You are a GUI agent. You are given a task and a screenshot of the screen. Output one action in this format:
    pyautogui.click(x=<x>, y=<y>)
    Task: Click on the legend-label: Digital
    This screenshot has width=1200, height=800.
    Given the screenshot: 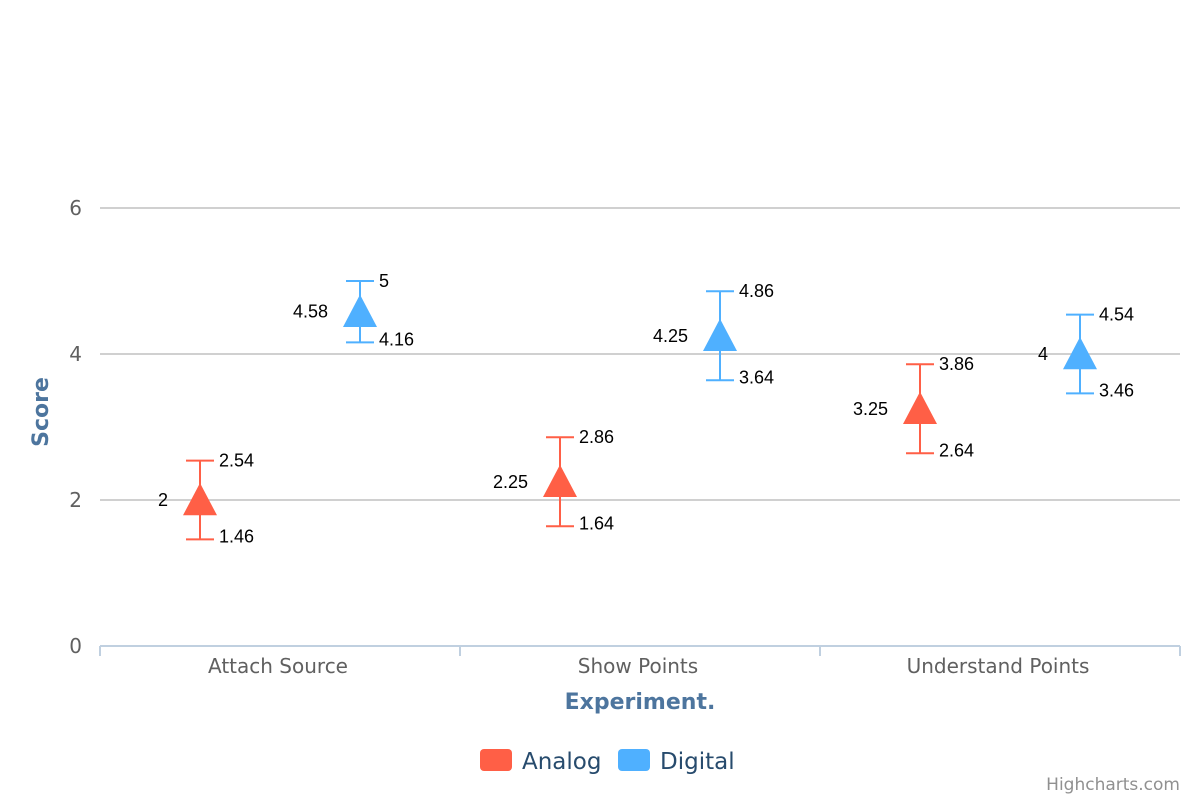 What is the action you would take?
    pyautogui.click(x=697, y=762)
    